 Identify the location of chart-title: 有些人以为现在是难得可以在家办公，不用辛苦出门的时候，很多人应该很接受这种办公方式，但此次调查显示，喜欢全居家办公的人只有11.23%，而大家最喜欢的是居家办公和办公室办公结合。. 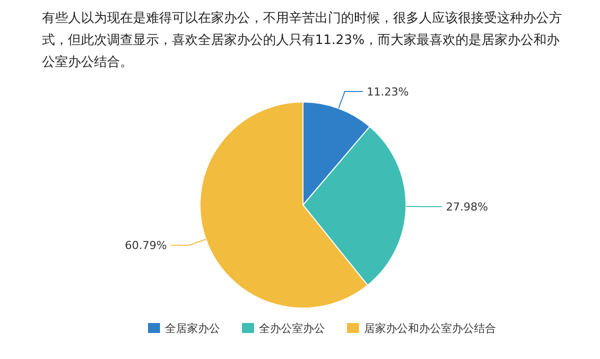
(302, 41).